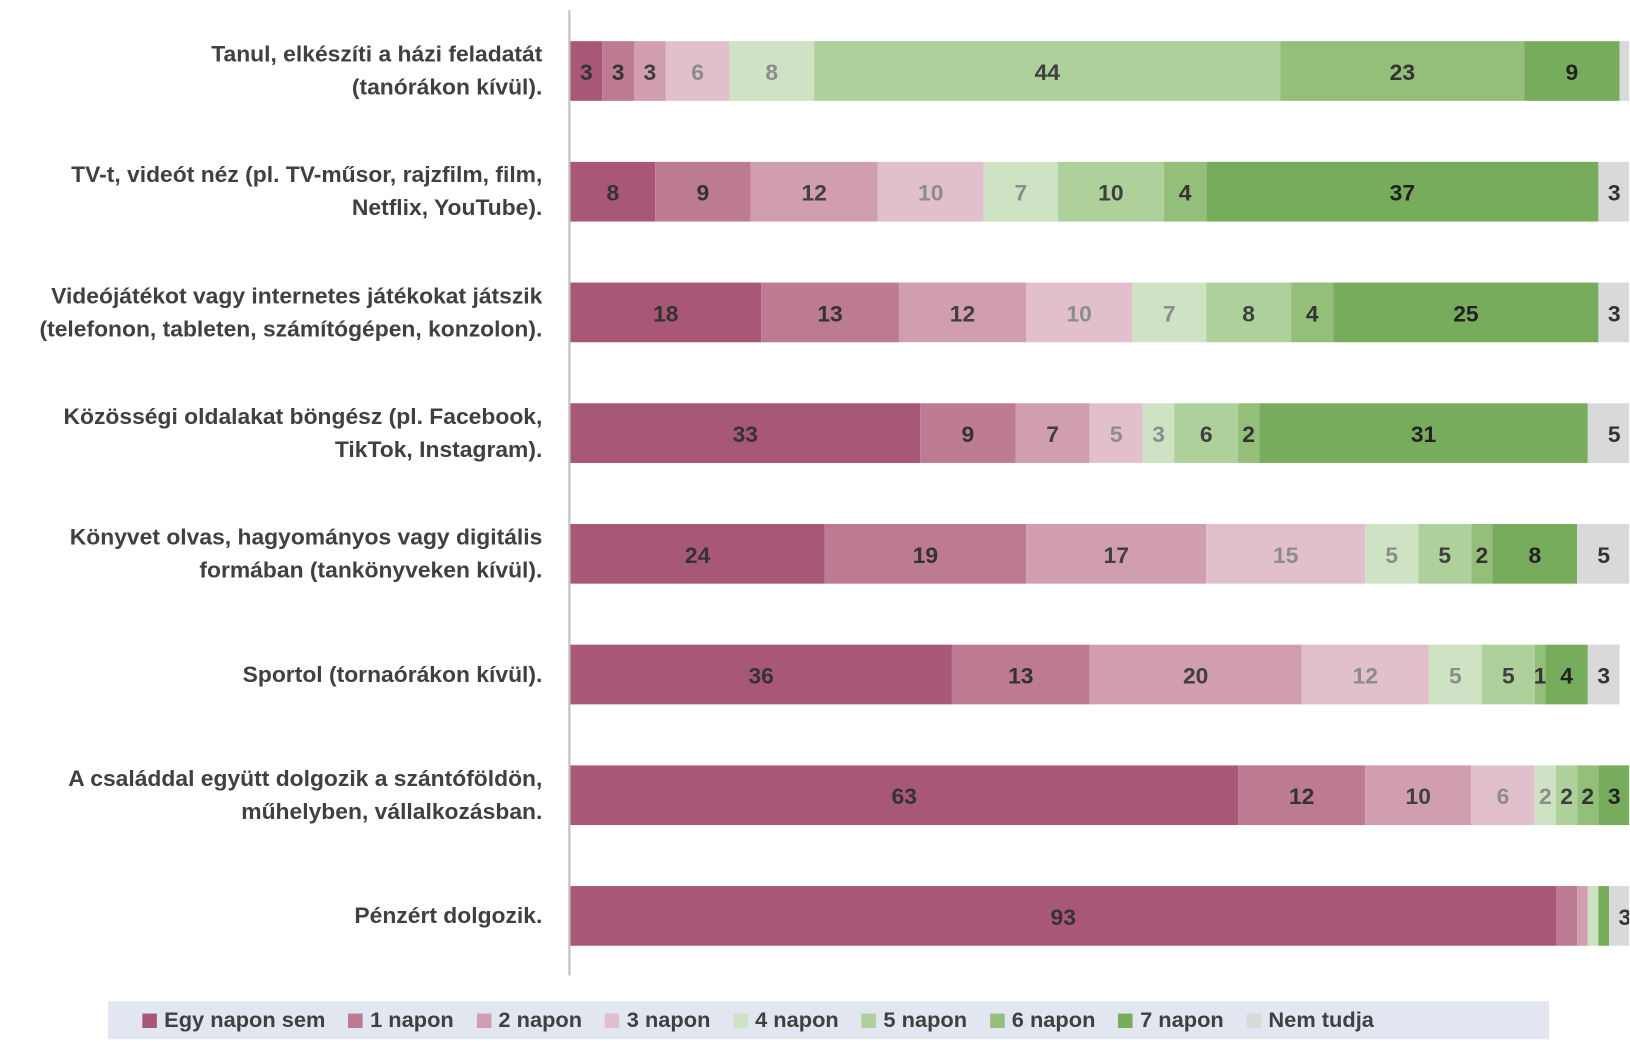  I want to click on legend-label: 2 napon, so click(540, 1019).